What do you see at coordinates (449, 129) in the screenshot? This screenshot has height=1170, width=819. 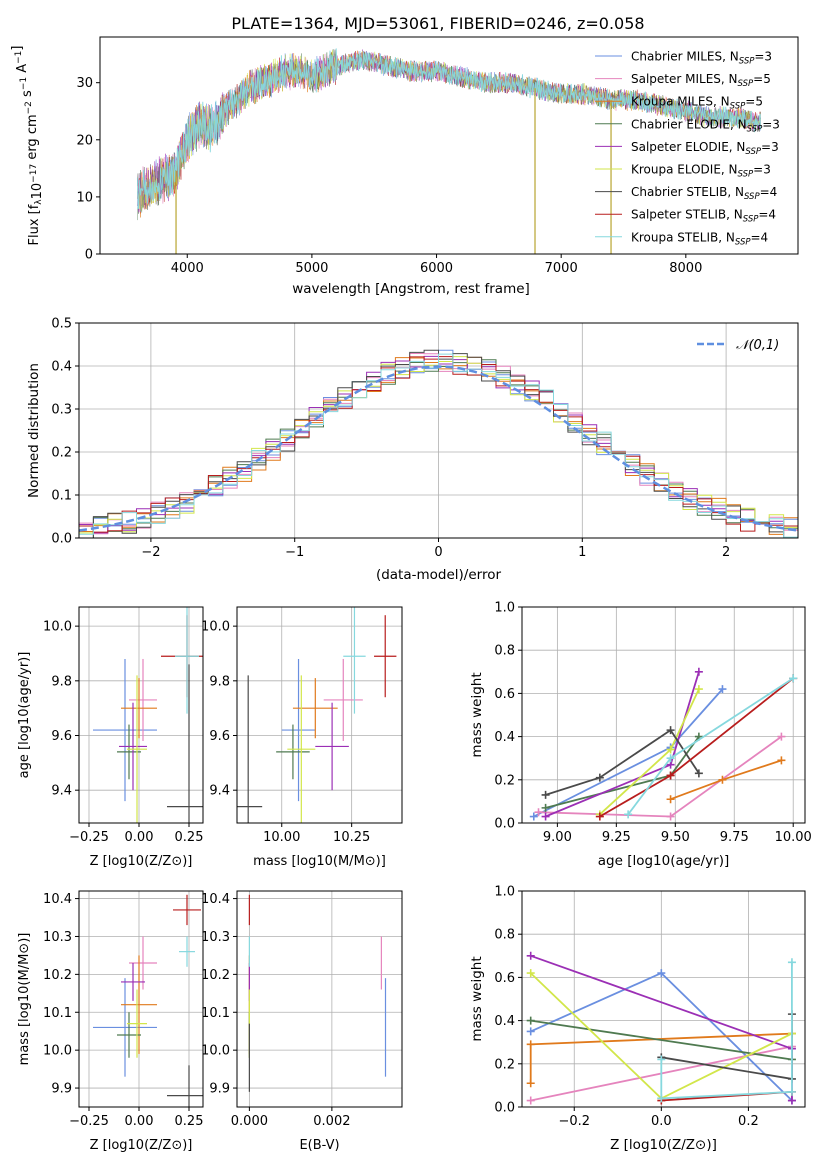 I see `spectrum-line-kroupa_stelib` at bounding box center [449, 129].